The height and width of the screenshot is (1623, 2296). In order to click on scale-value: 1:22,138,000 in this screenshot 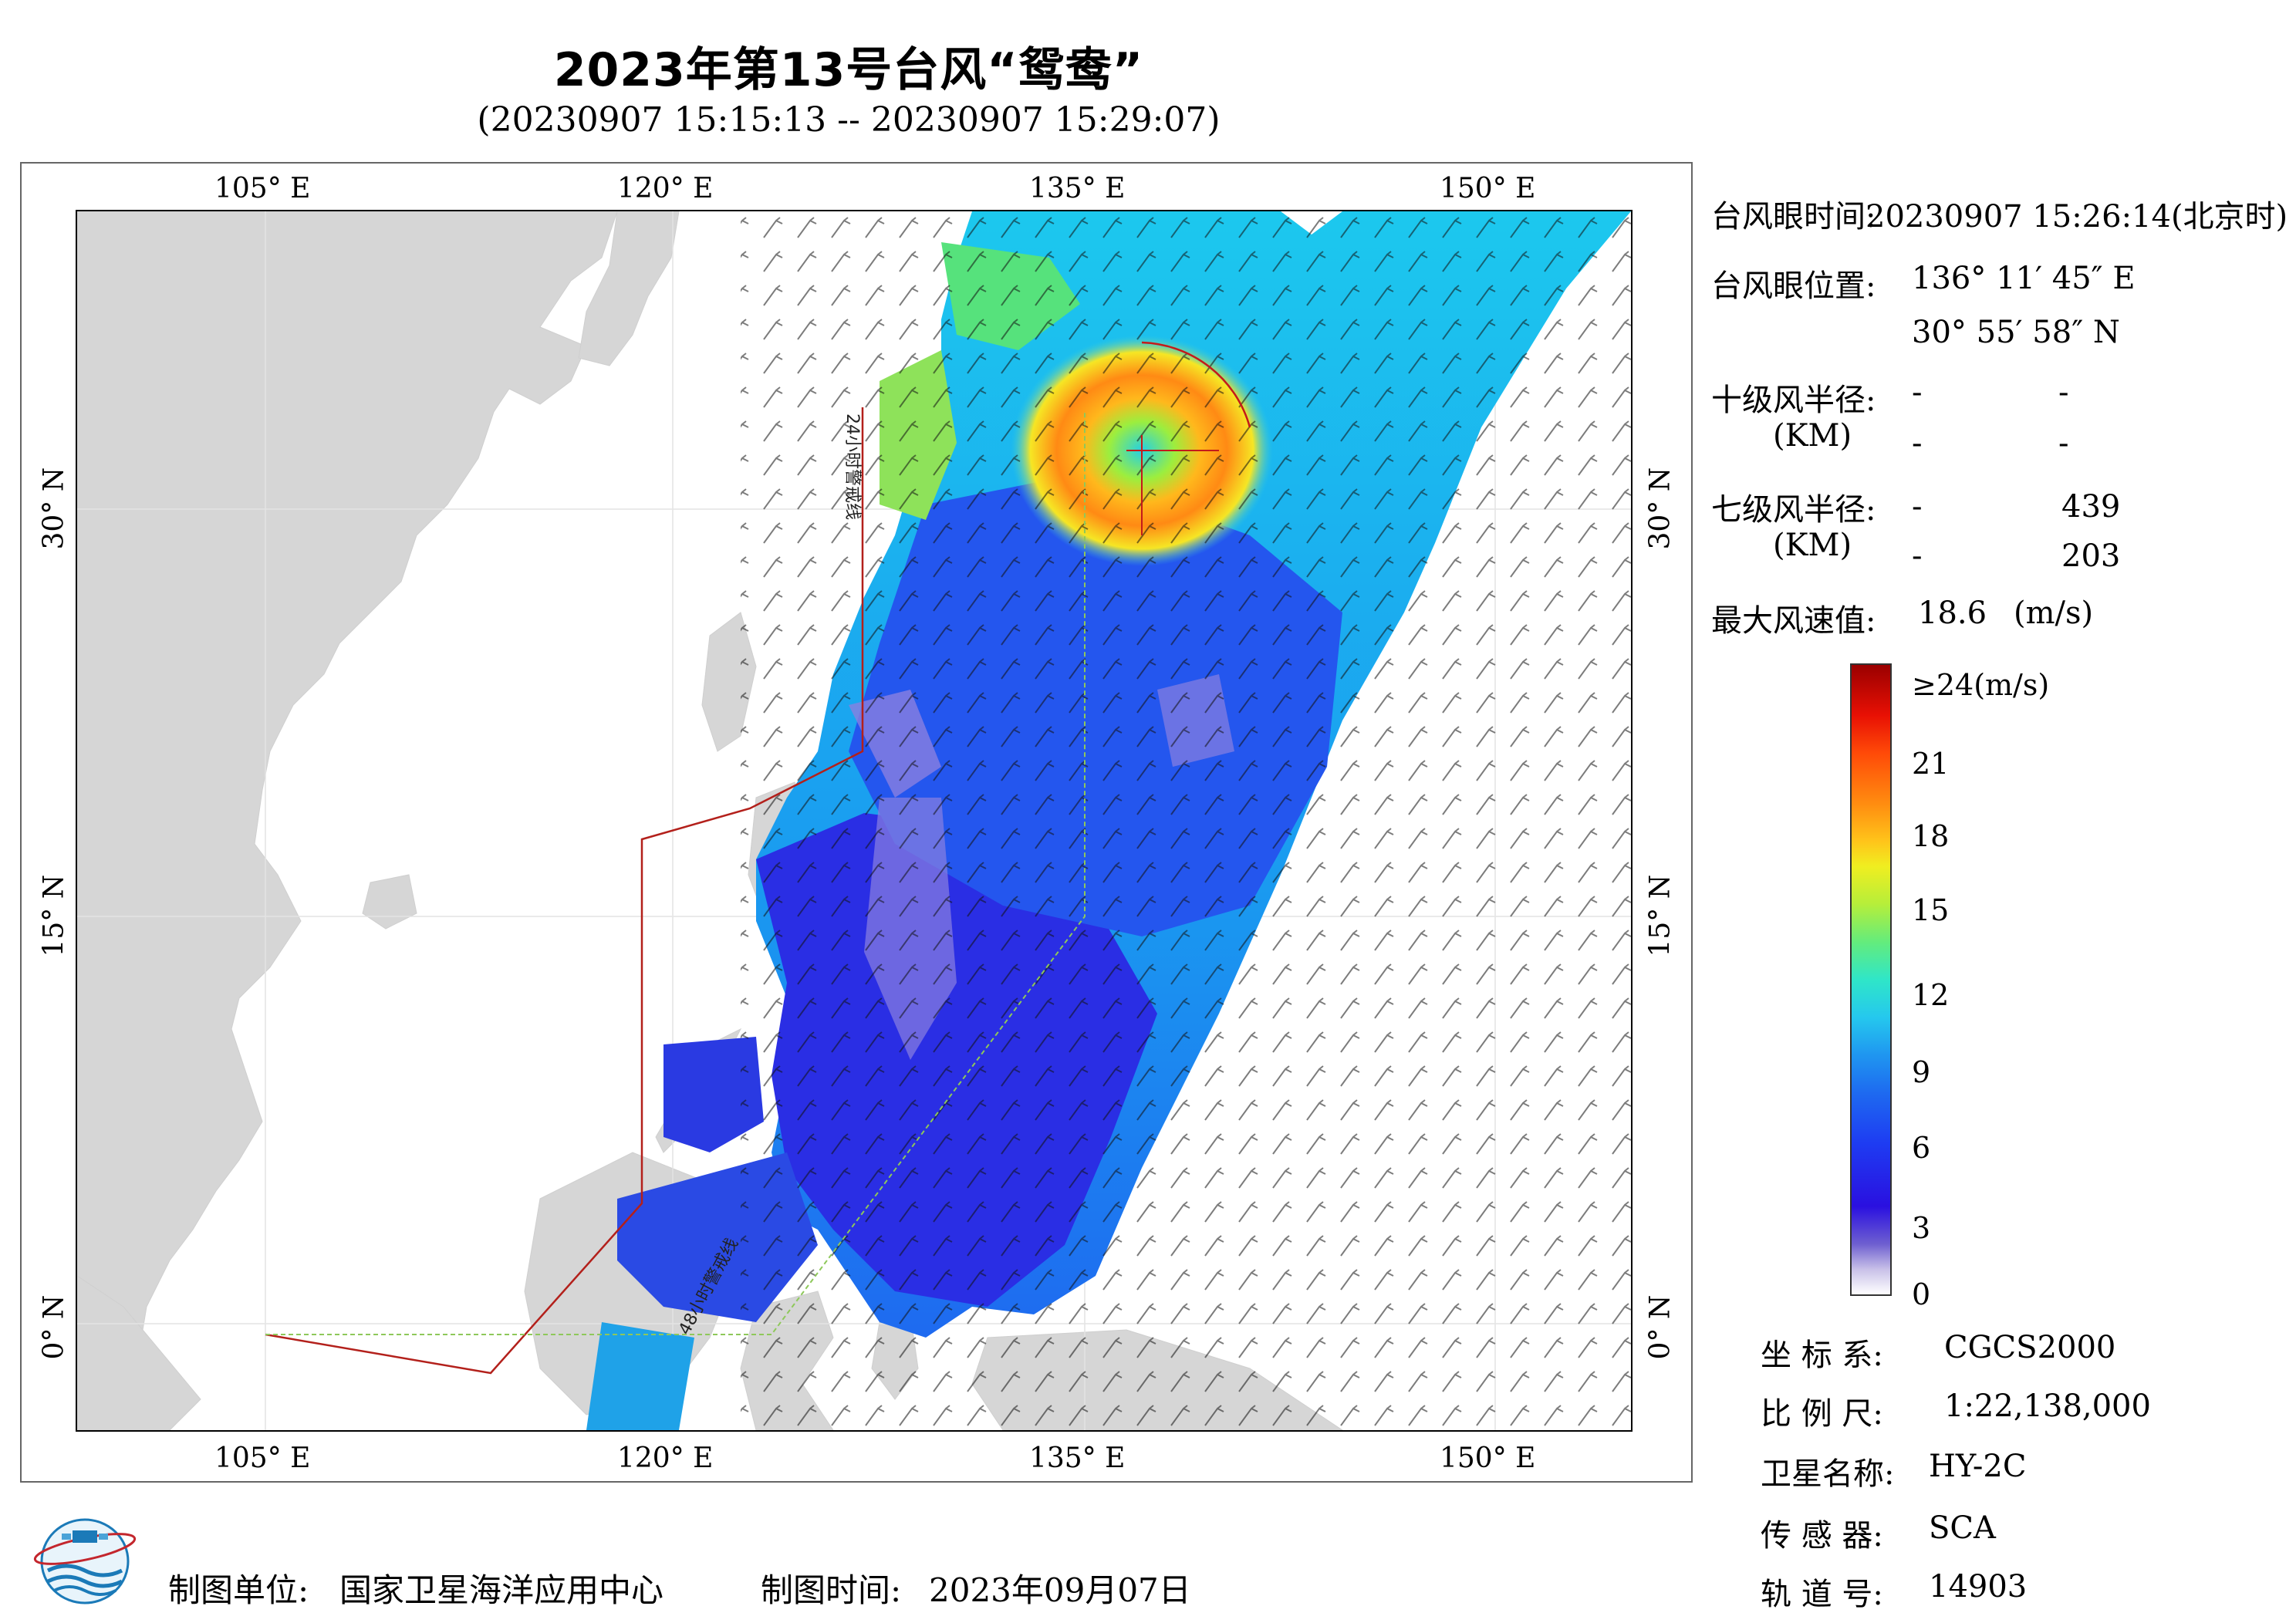, I will do `click(2047, 1406)`.